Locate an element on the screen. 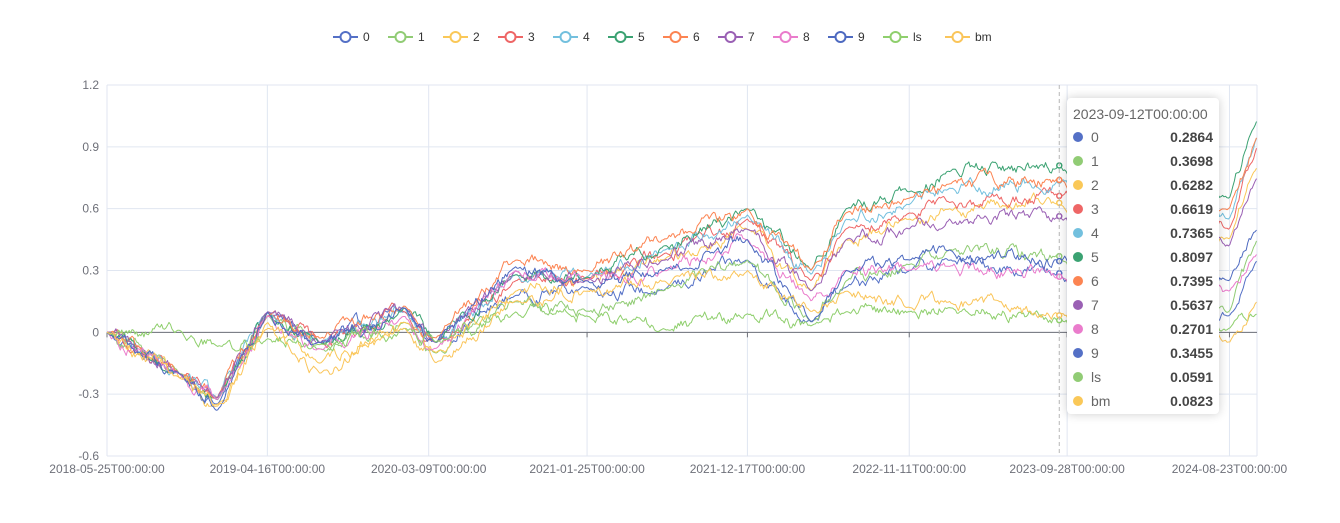 This screenshot has width=1340, height=523. legend-label: 6 is located at coordinates (696, 37).